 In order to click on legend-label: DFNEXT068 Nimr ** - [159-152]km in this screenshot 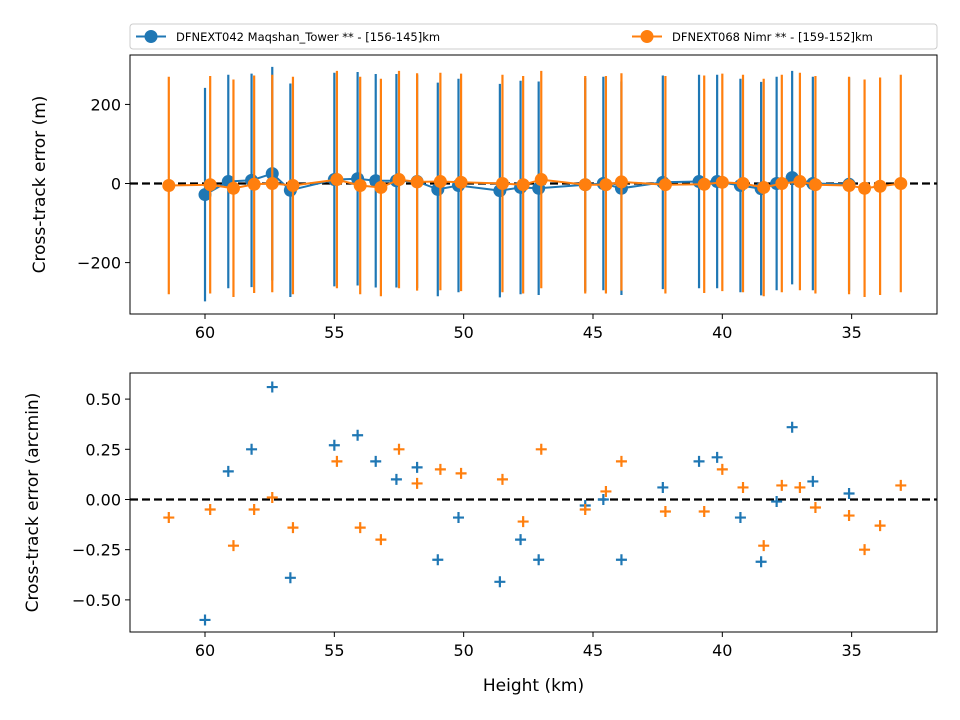, I will do `click(772, 37)`.